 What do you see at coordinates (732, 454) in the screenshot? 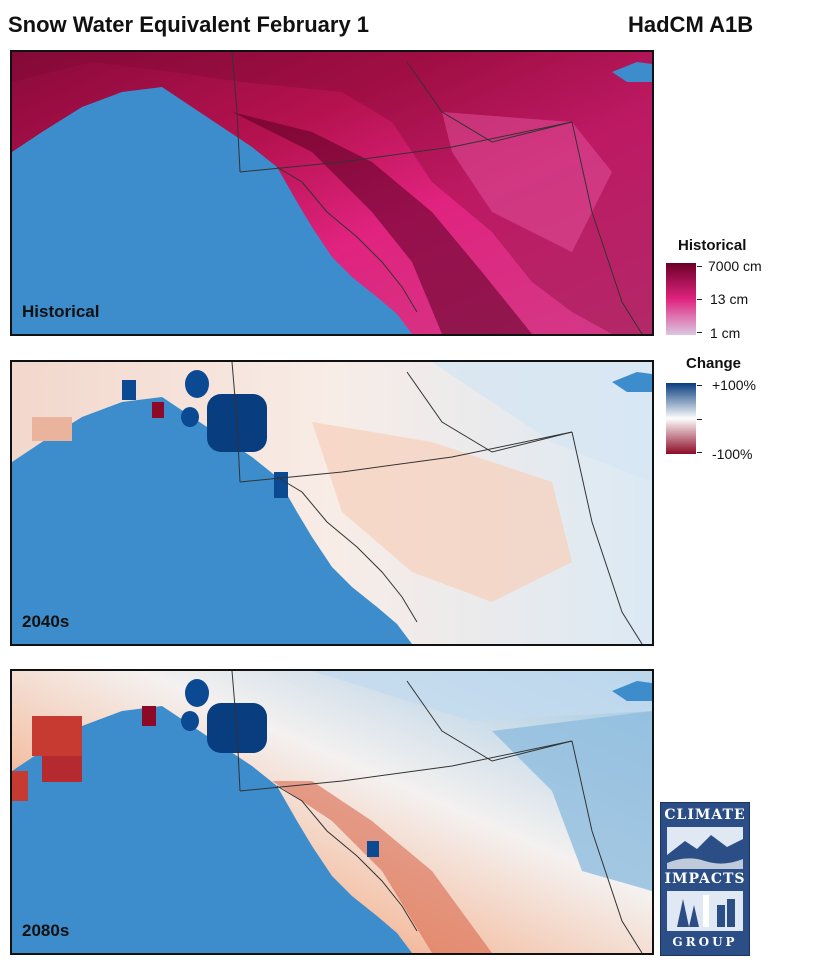
I see `change-label-min: -100%` at bounding box center [732, 454].